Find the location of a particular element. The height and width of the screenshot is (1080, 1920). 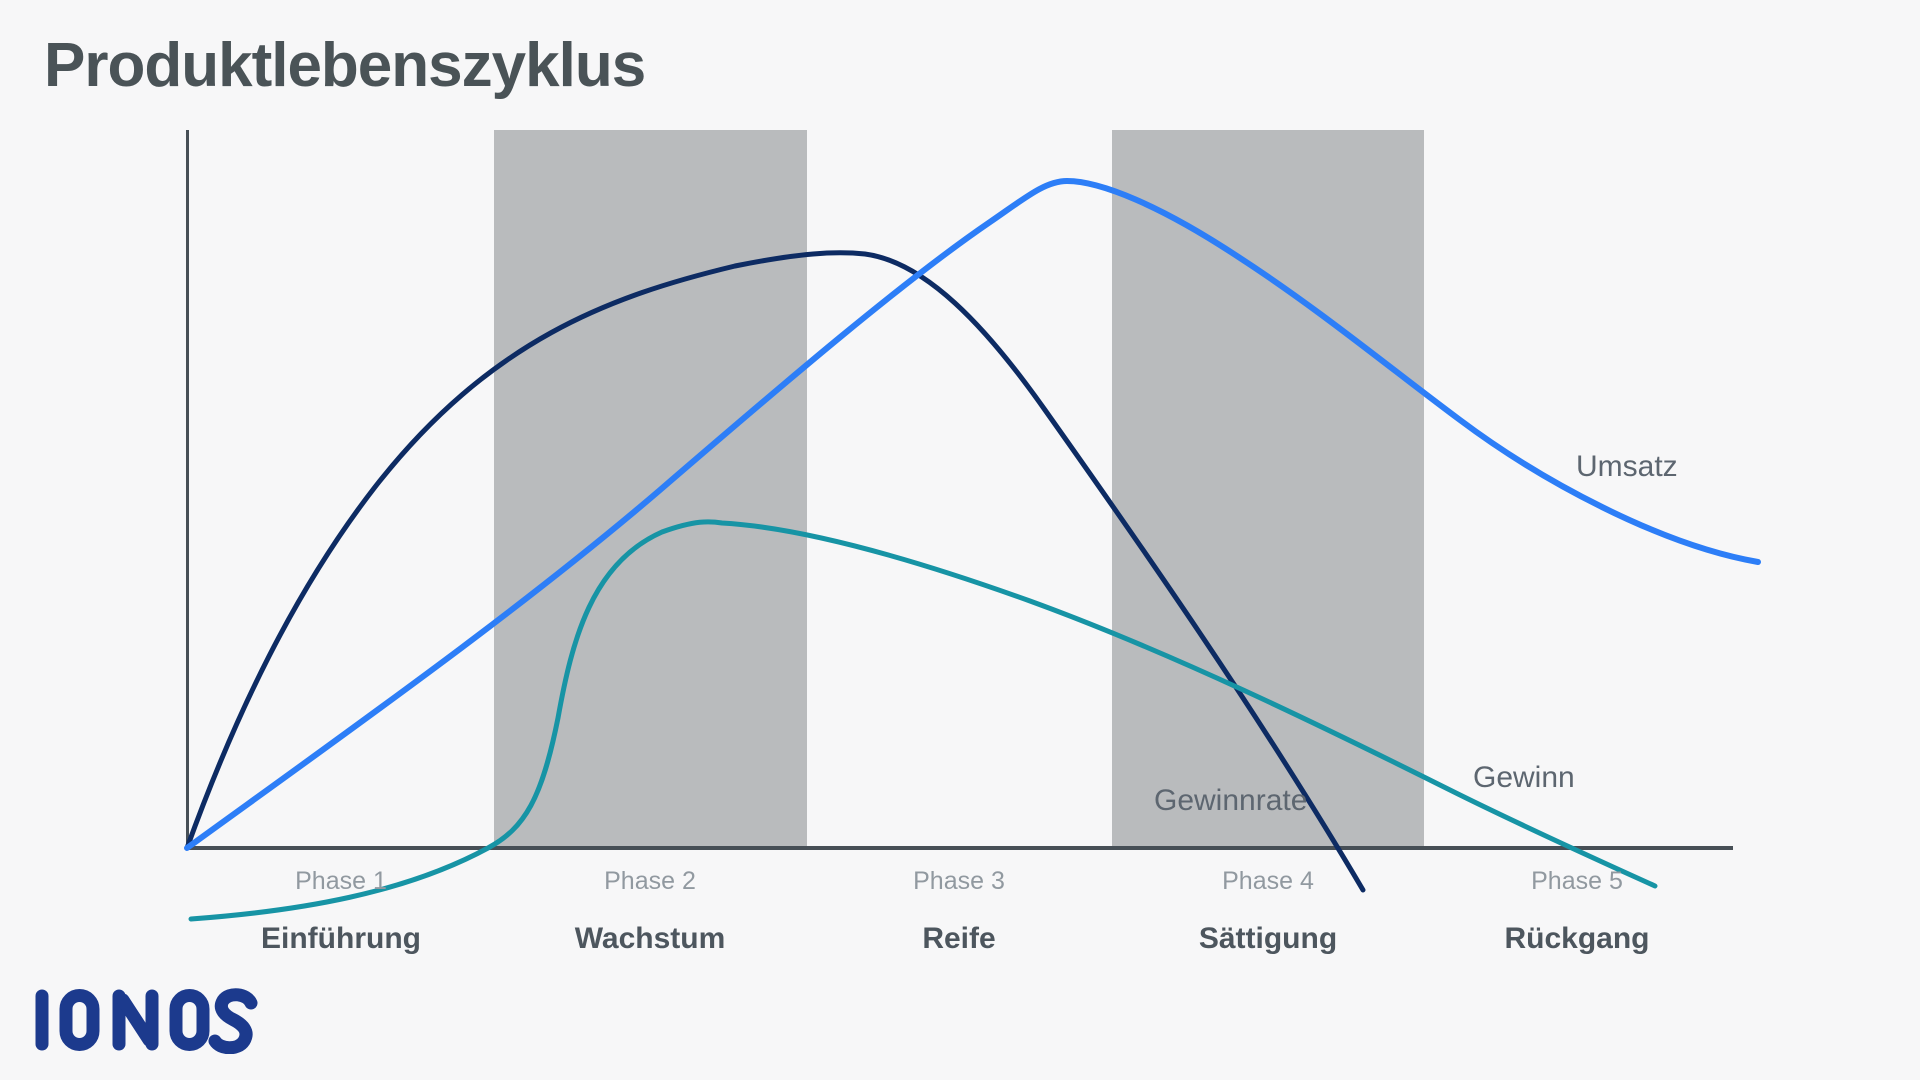

y-axis is located at coordinates (187, 490).